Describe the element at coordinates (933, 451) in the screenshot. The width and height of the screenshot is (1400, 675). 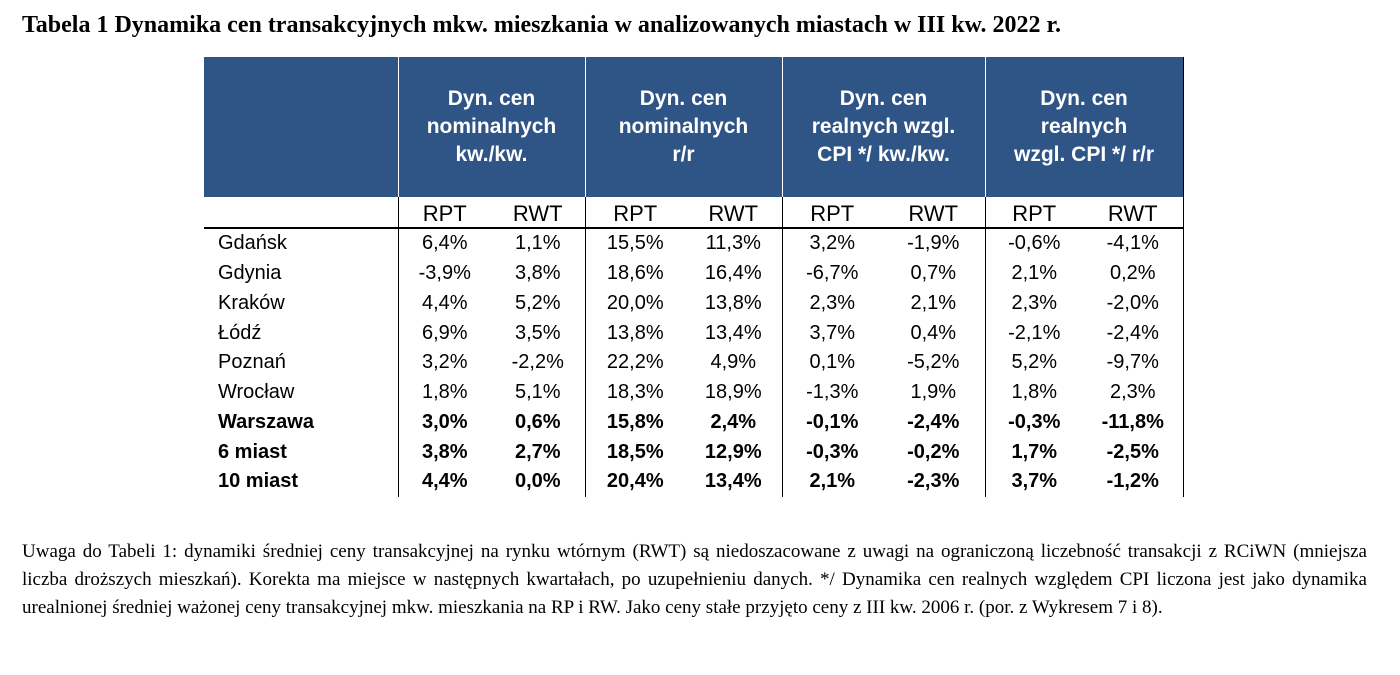
I see `value-cell: -0,2%` at that location.